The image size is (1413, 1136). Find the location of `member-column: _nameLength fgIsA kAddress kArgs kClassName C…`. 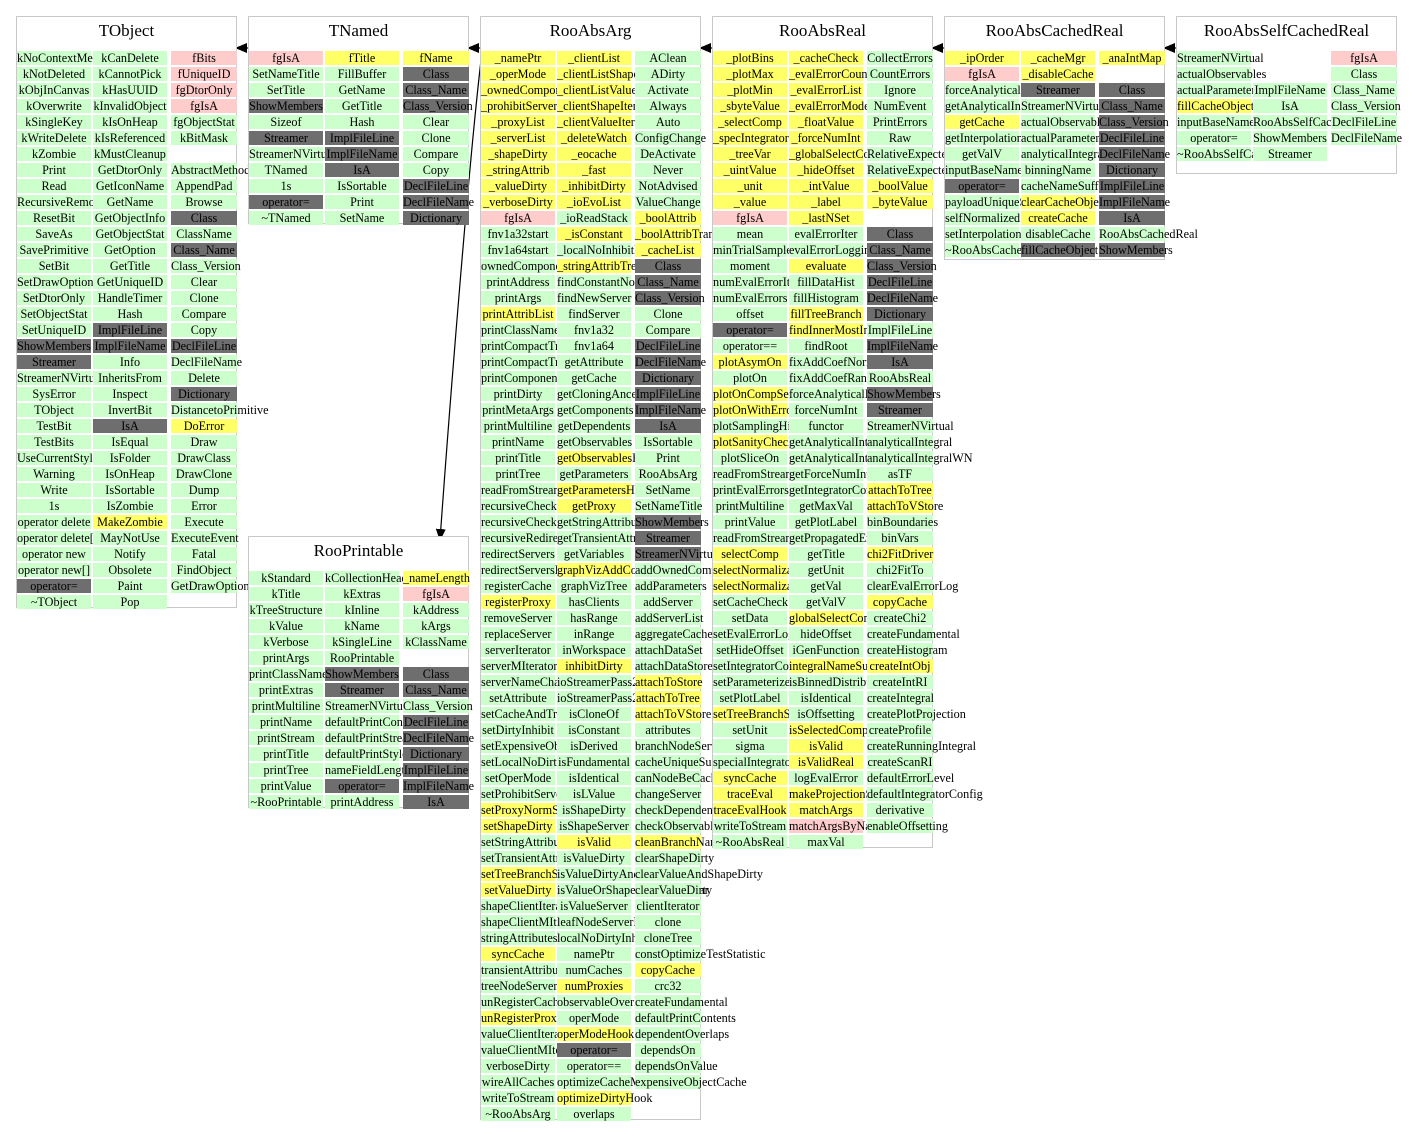

member-column: _nameLength fgIsA kAddress kArgs kClassName C… is located at coordinates (438, 691).